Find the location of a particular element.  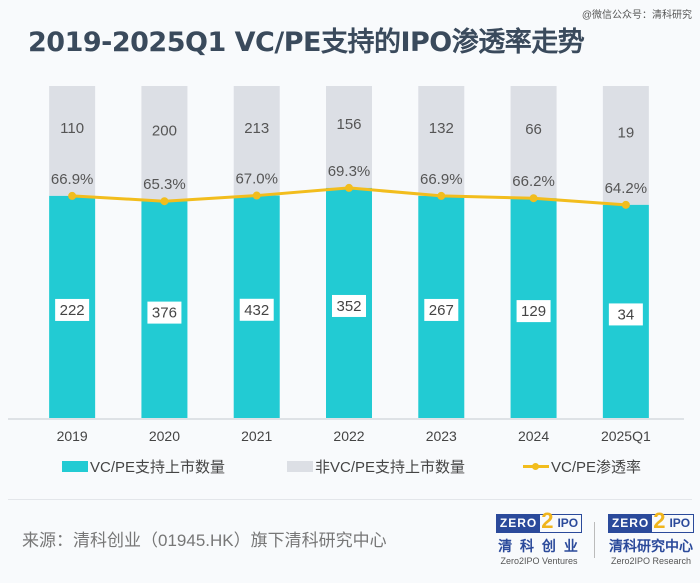

data-label-vcpe: 376 is located at coordinates (164, 313).